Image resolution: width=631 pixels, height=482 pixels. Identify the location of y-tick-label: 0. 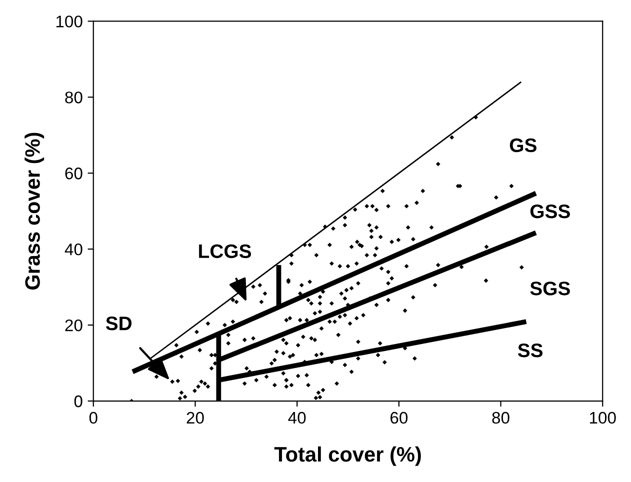
(78, 401).